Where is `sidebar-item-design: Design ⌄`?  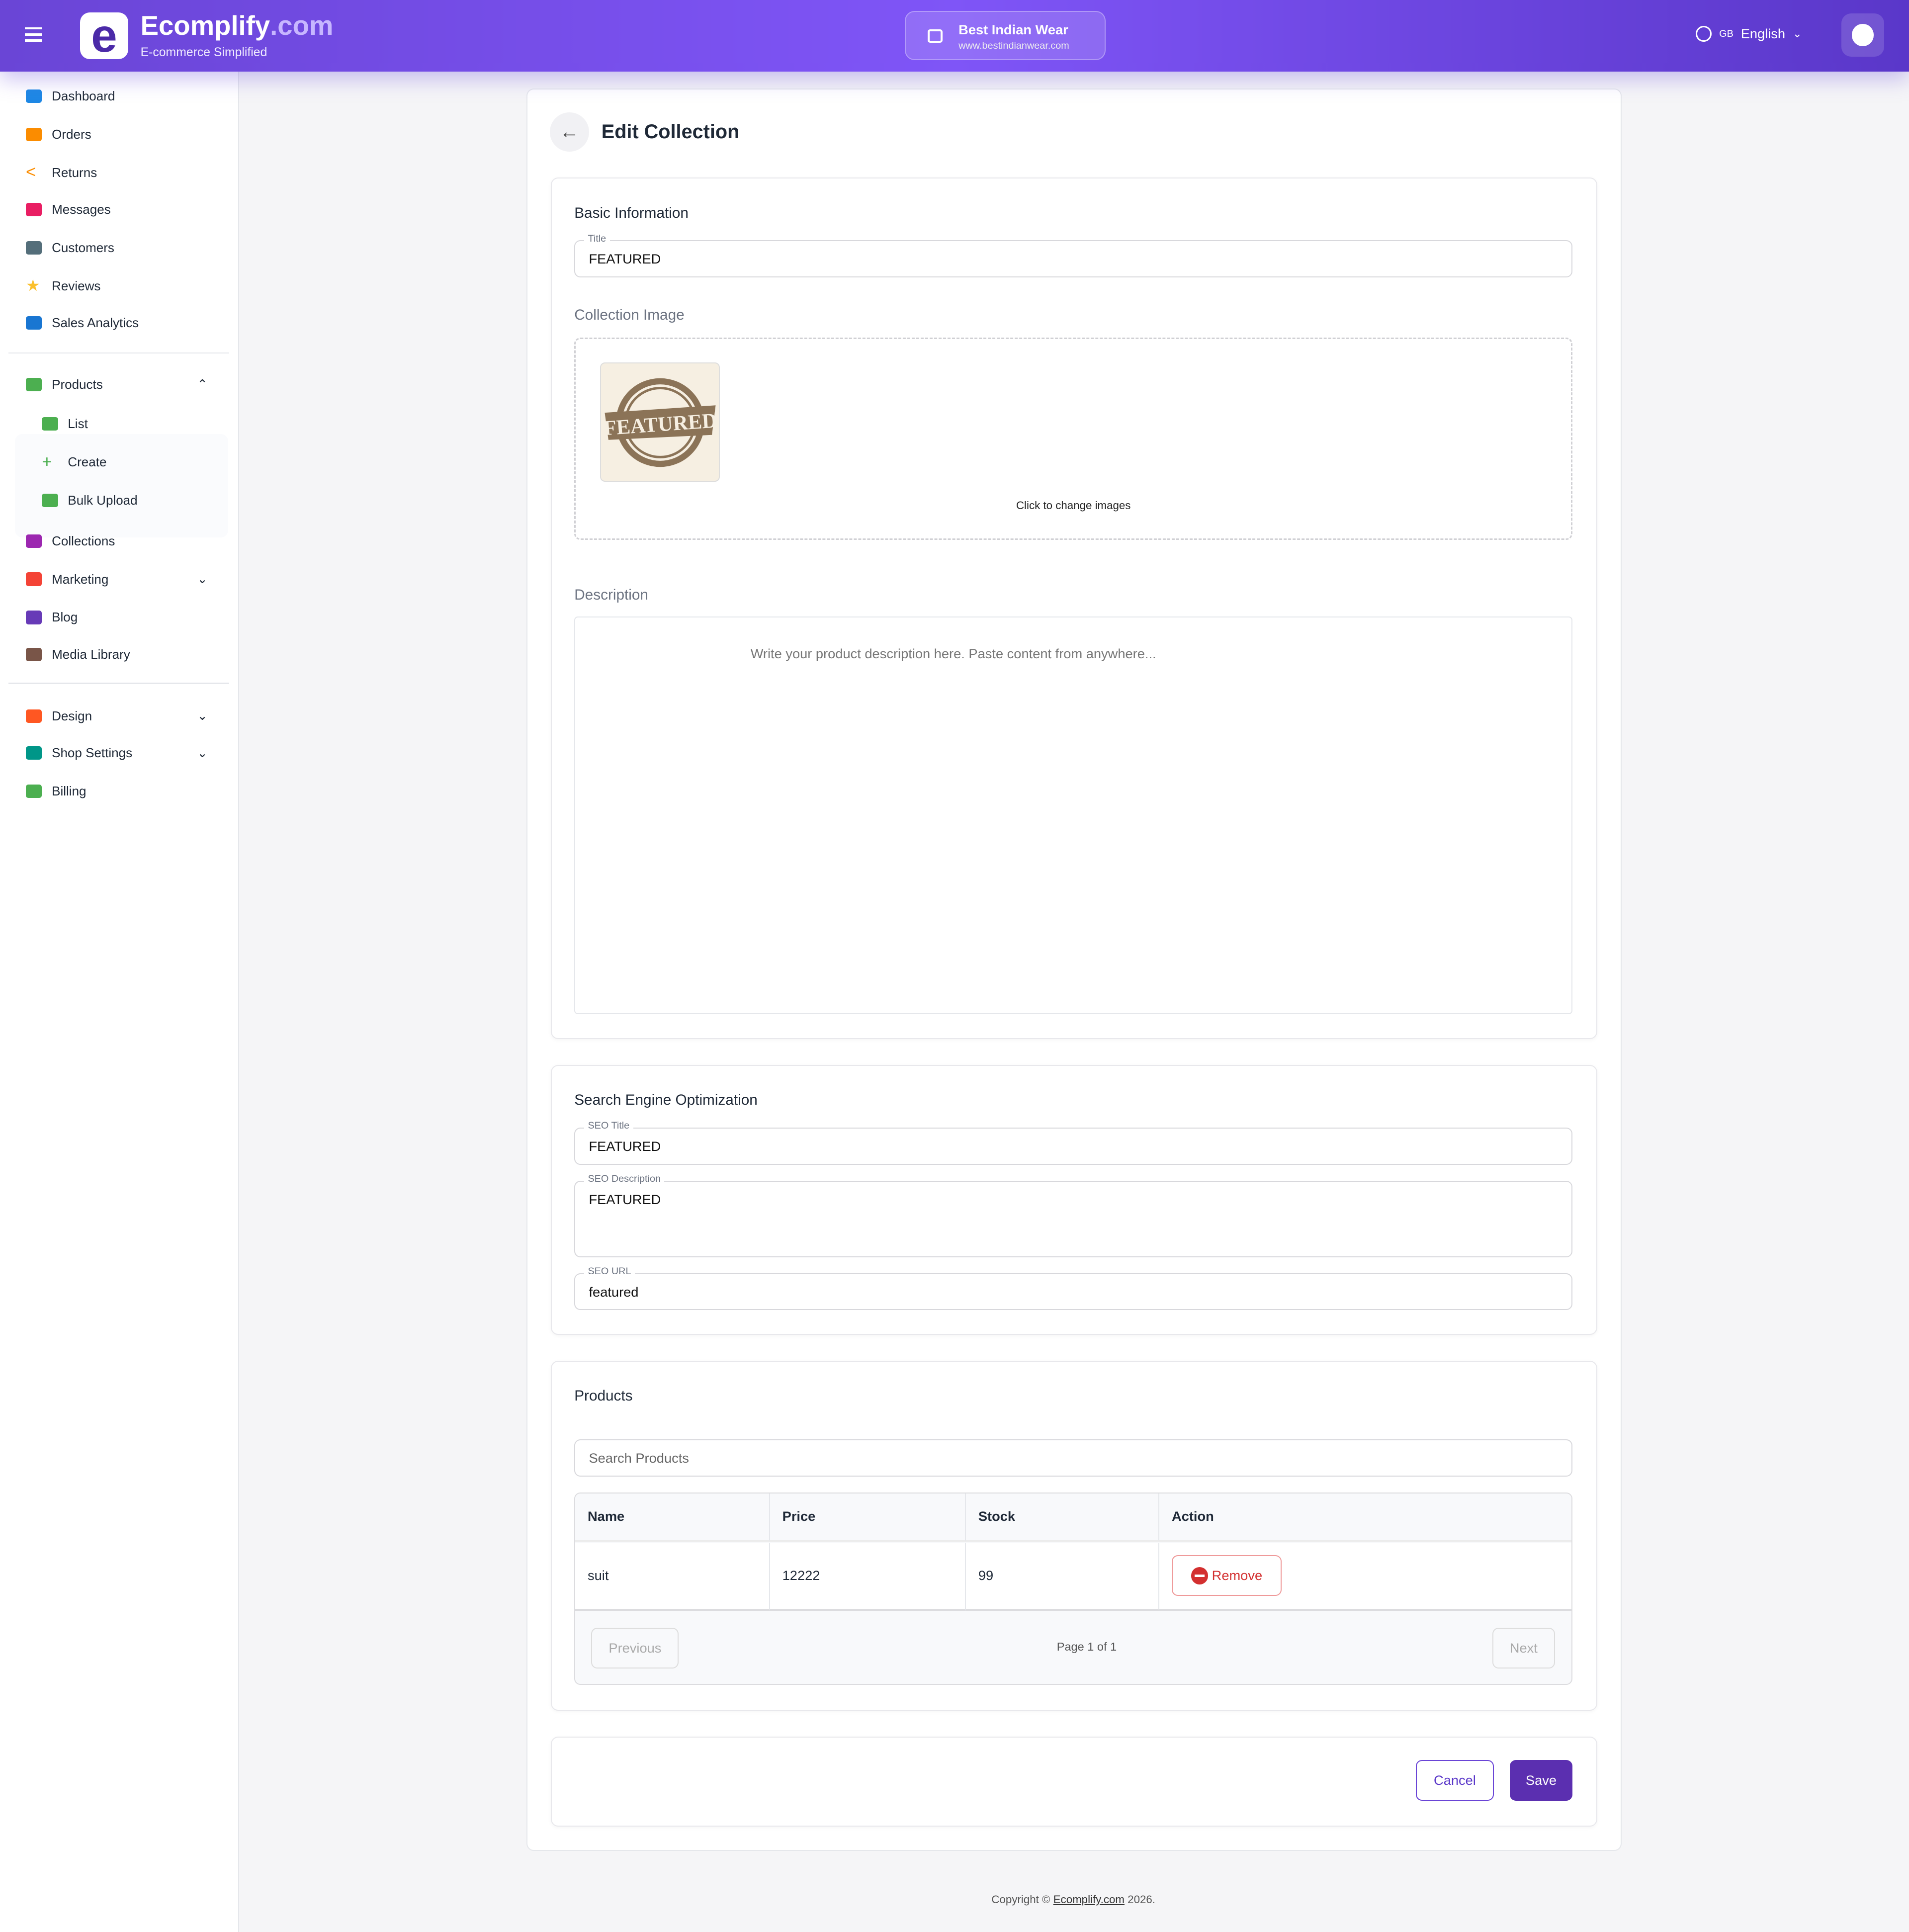 sidebar-item-design: Design ⌄ is located at coordinates (120, 716).